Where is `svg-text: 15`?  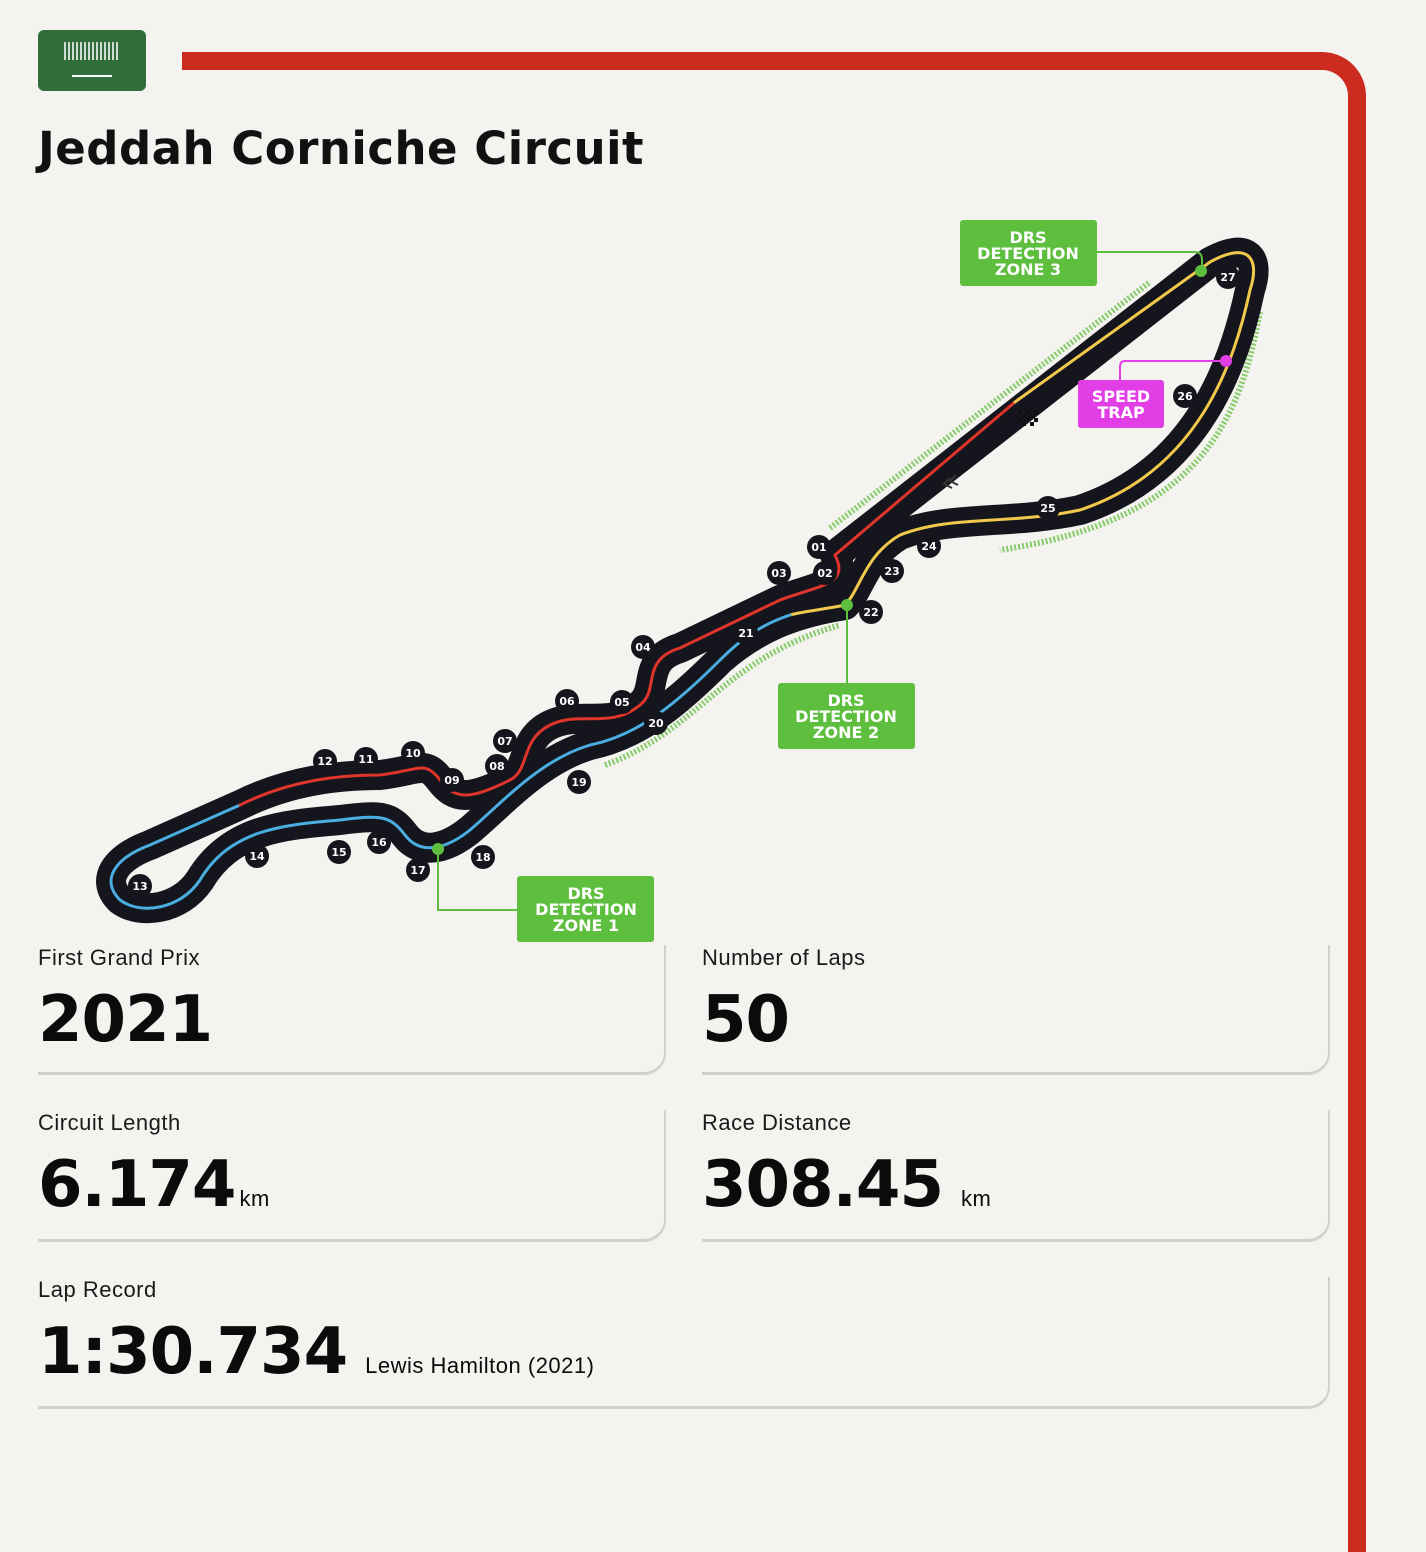 svg-text: 15 is located at coordinates (338, 852).